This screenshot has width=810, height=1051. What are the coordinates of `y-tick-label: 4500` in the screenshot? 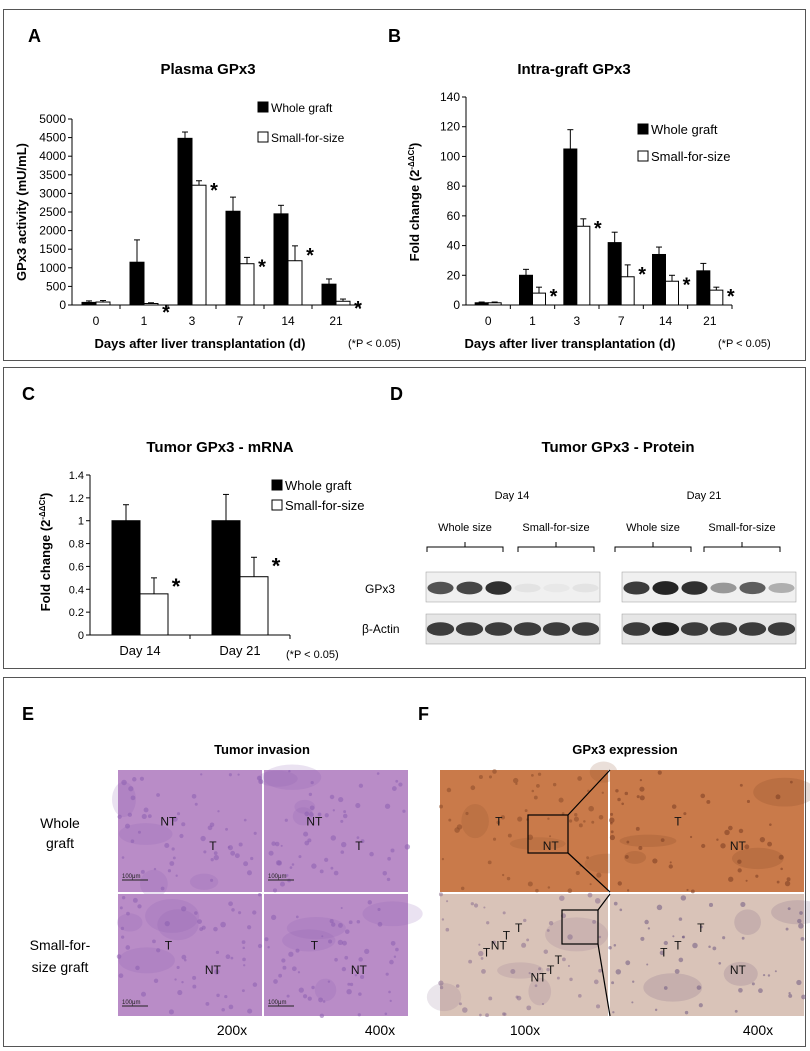 It's located at (52, 138).